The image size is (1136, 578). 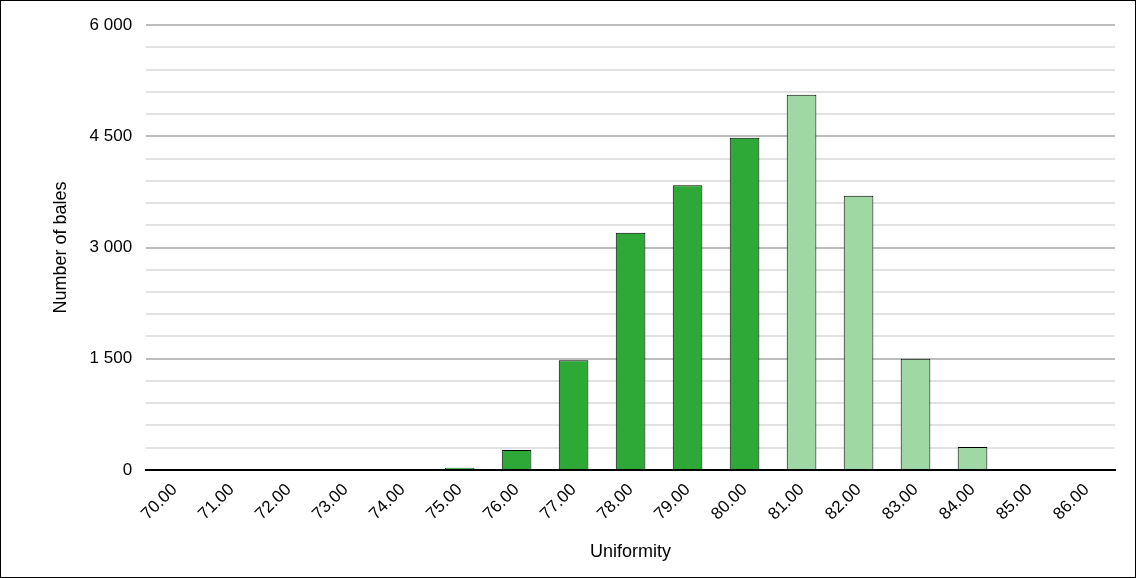 I want to click on x-axis-title: Uniformity, so click(x=631, y=551).